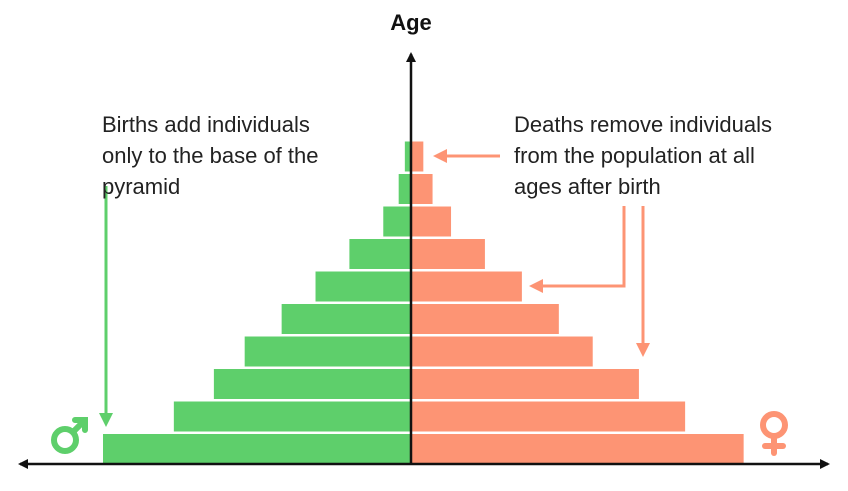 This screenshot has height=491, width=848. Describe the element at coordinates (577, 249) in the screenshot. I see `deaths-arrow-middle` at that location.